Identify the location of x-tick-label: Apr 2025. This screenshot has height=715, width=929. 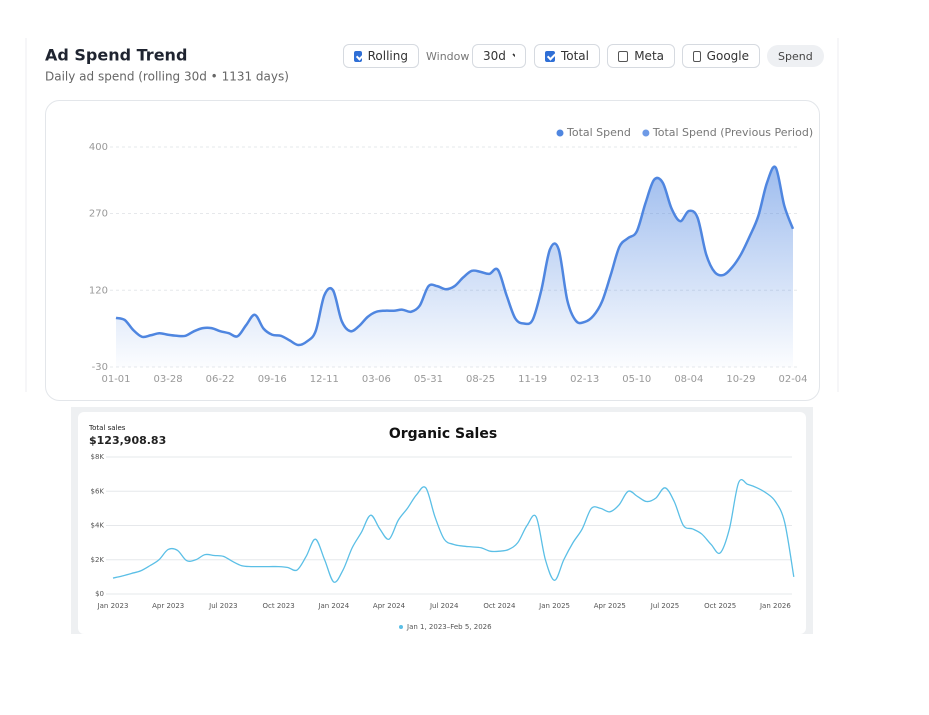
(610, 606).